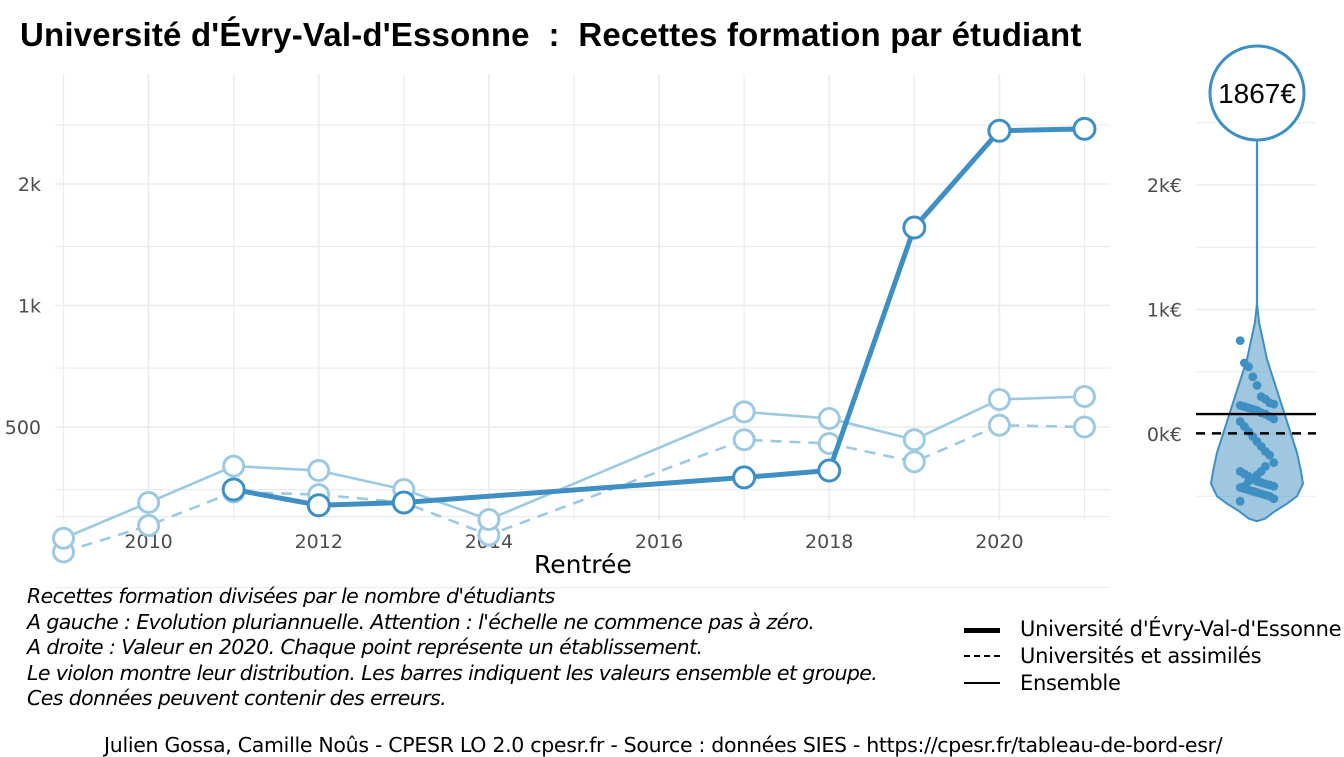 This screenshot has width=1344, height=757. What do you see at coordinates (148, 542) in the screenshot?
I see `x-tick-label: 2010` at bounding box center [148, 542].